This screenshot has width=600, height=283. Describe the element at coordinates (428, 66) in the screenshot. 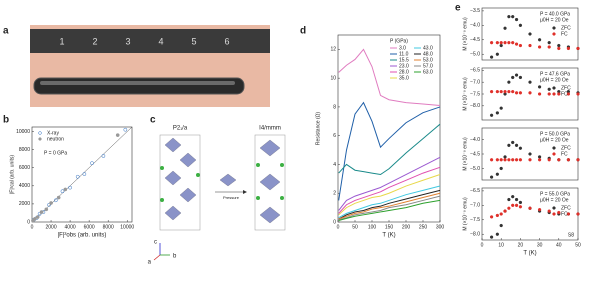

I see `legend-label: 57.0` at that location.